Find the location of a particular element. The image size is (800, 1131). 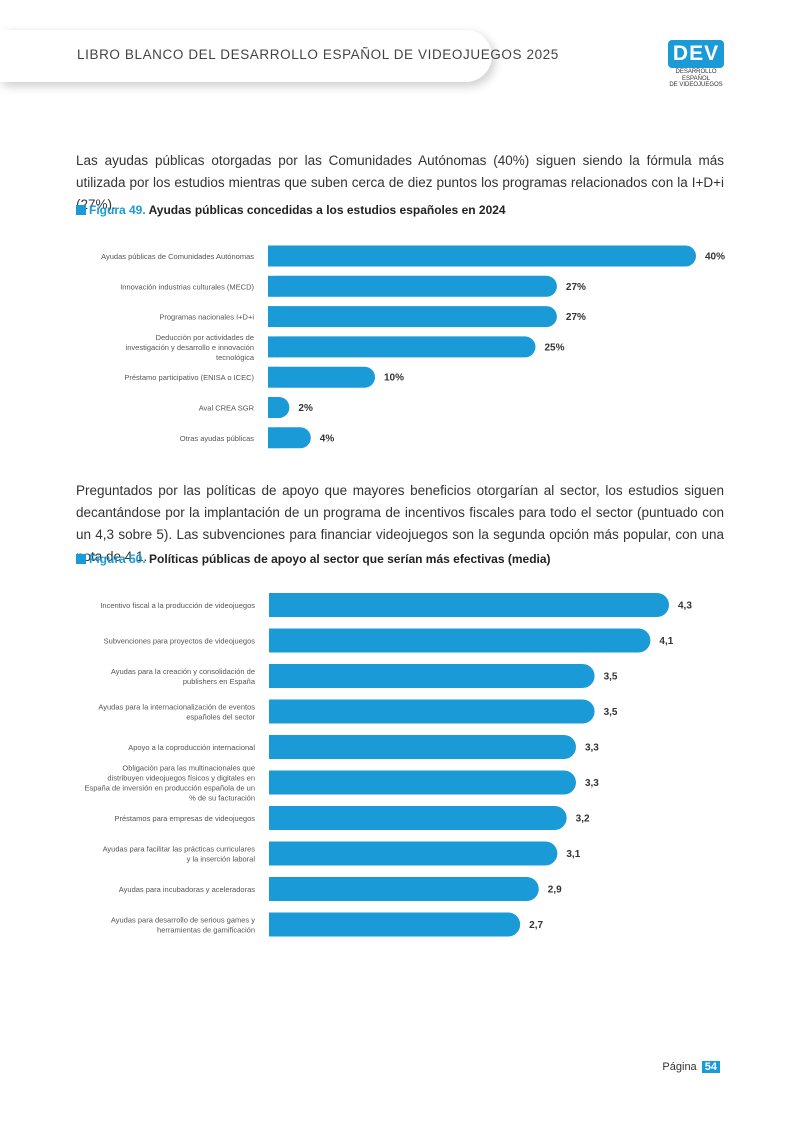

logo-mark: DEV is located at coordinates (696, 54).